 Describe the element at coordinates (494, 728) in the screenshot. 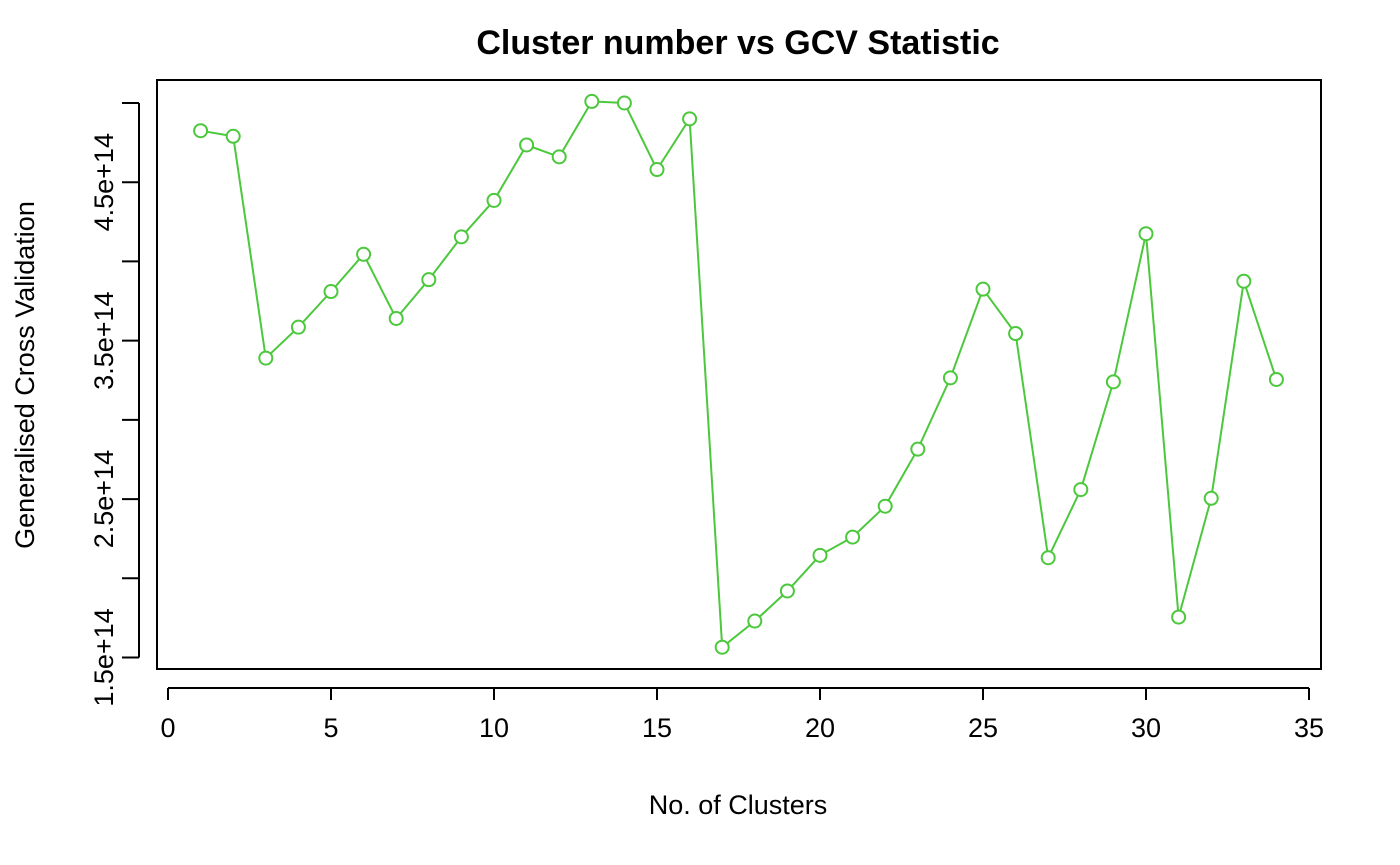

I see `x-tick-label: 10` at that location.